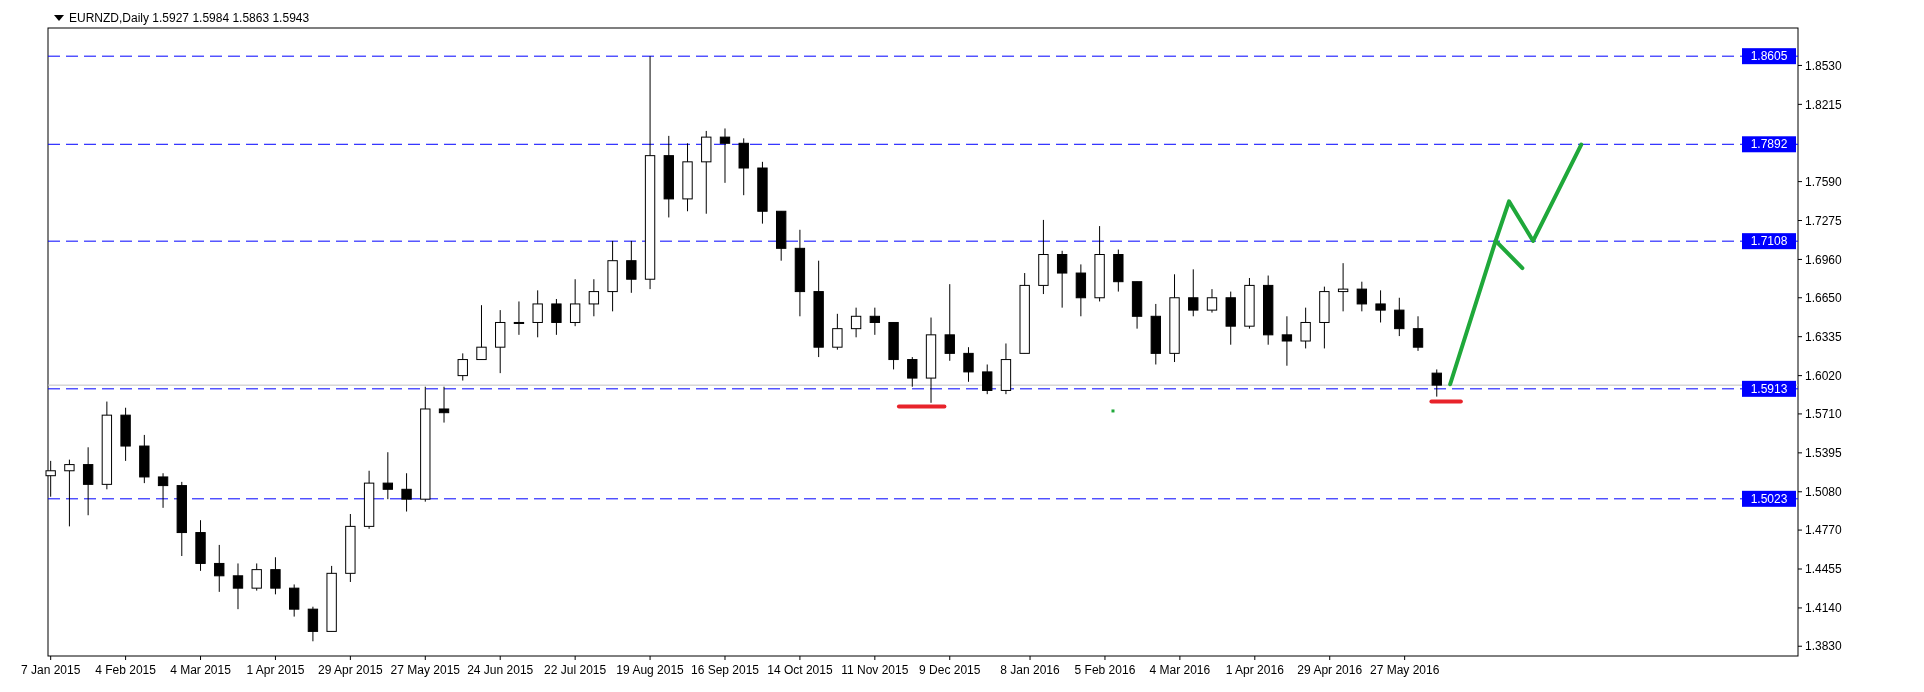 Image resolution: width=1924 pixels, height=692 pixels. What do you see at coordinates (1824, 414) in the screenshot?
I see `y-tick-label: 1.5710` at bounding box center [1824, 414].